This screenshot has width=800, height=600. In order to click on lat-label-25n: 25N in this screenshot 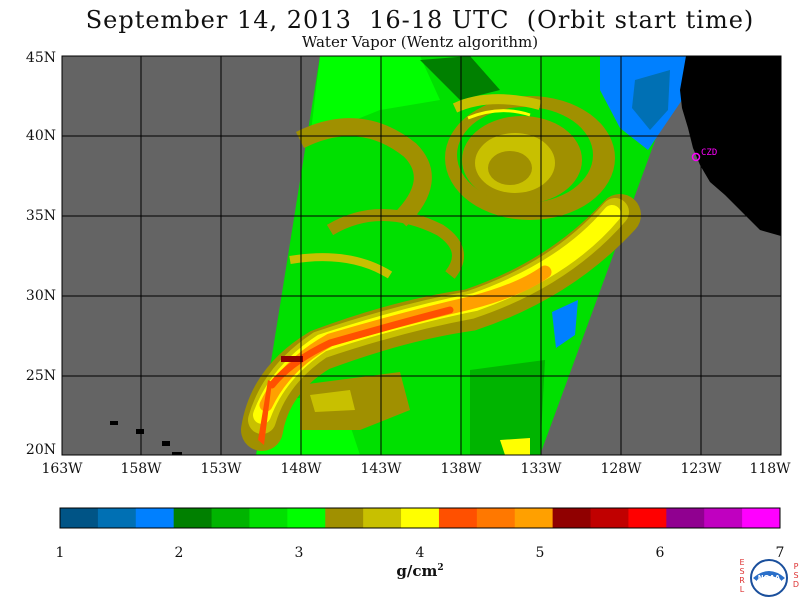, I will do `click(40, 376)`.